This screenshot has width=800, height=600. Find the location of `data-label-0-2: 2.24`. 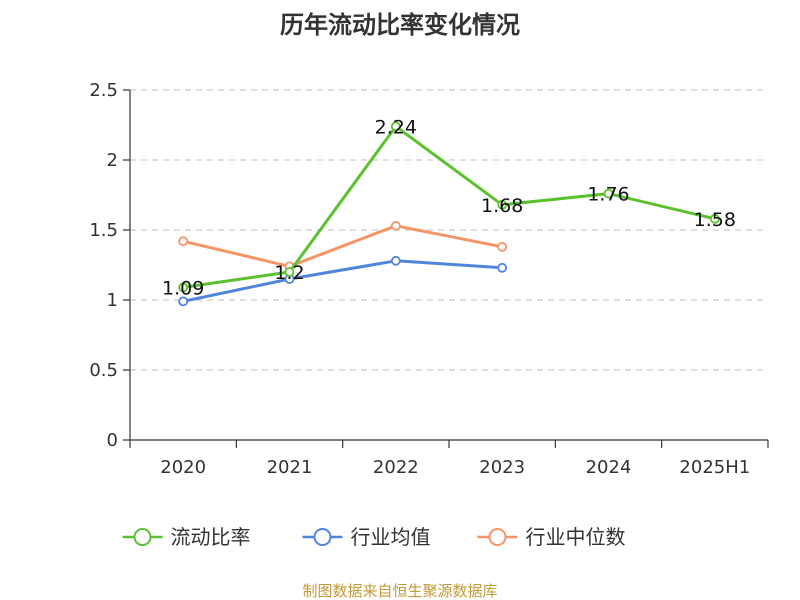

data-label-0-2: 2.24 is located at coordinates (396, 127).